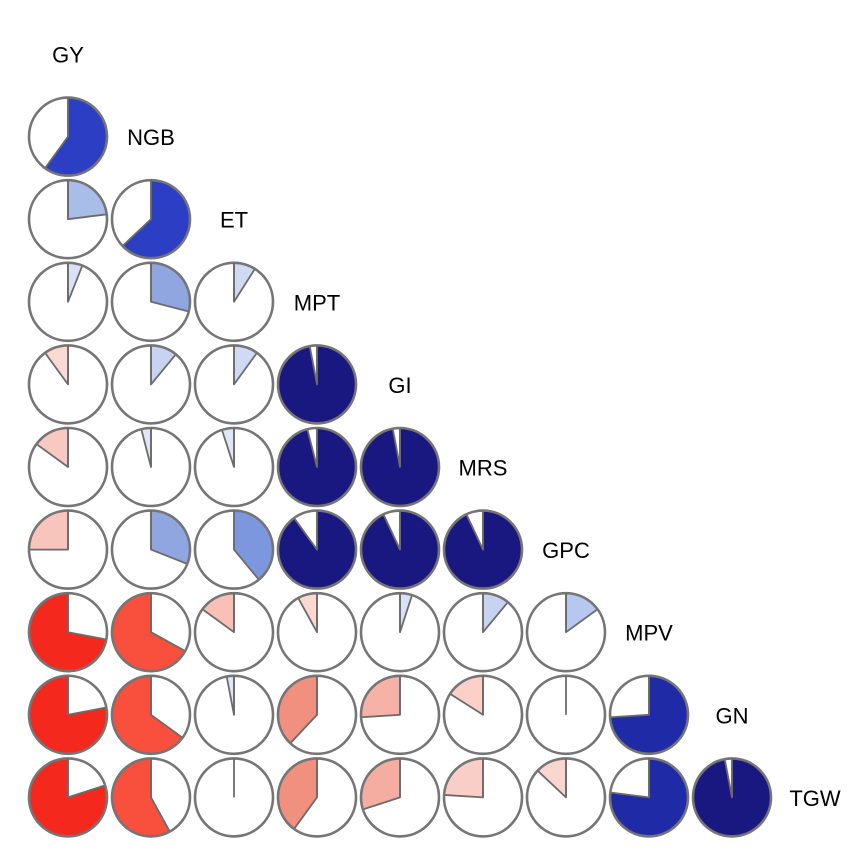 This screenshot has height=866, width=866. Describe the element at coordinates (317, 302) in the screenshot. I see `variable-label-MPT: MPT` at that location.